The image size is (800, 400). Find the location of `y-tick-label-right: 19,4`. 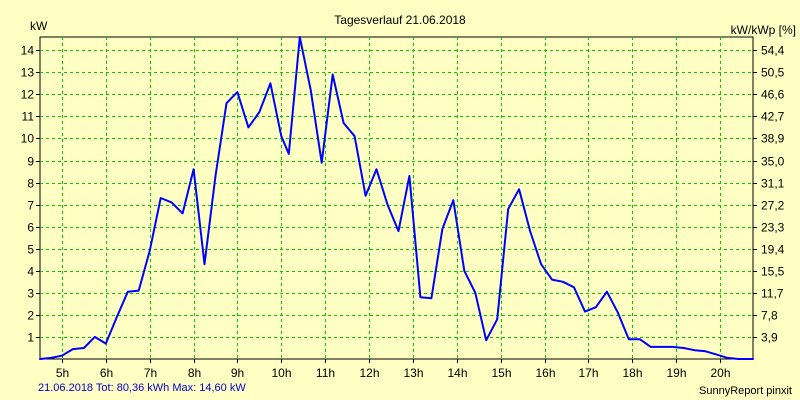

y-tick-label-right: 19,4 is located at coordinates (773, 250).